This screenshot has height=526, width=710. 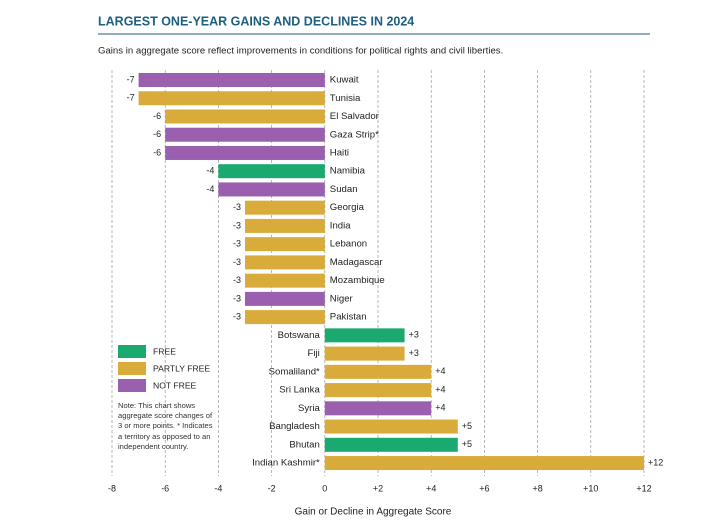 What do you see at coordinates (272, 488) in the screenshot?
I see `x-tick-label: -2` at bounding box center [272, 488].